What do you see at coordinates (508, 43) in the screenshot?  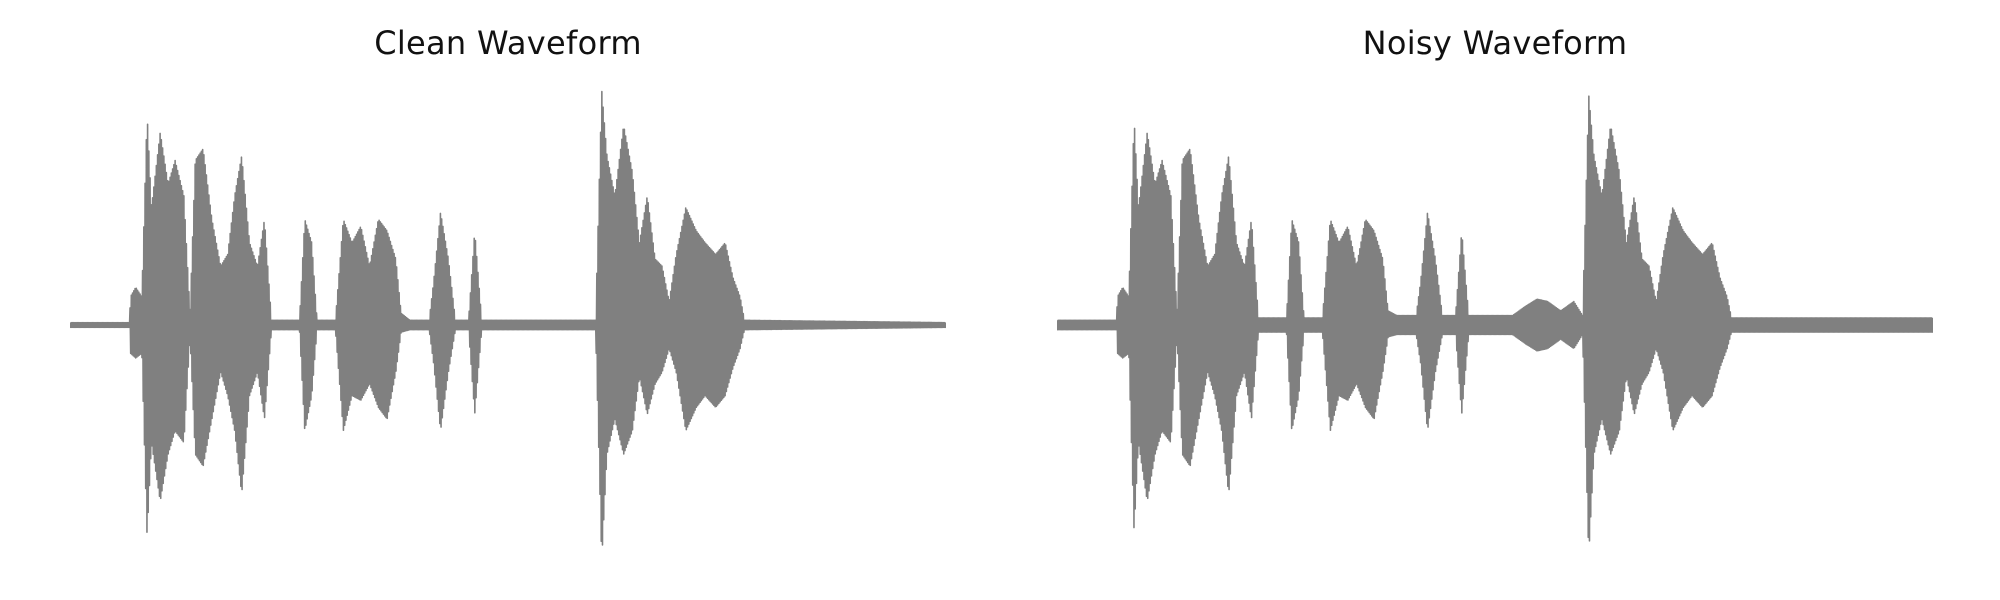 I see `chart-title: Clean Waveform` at bounding box center [508, 43].